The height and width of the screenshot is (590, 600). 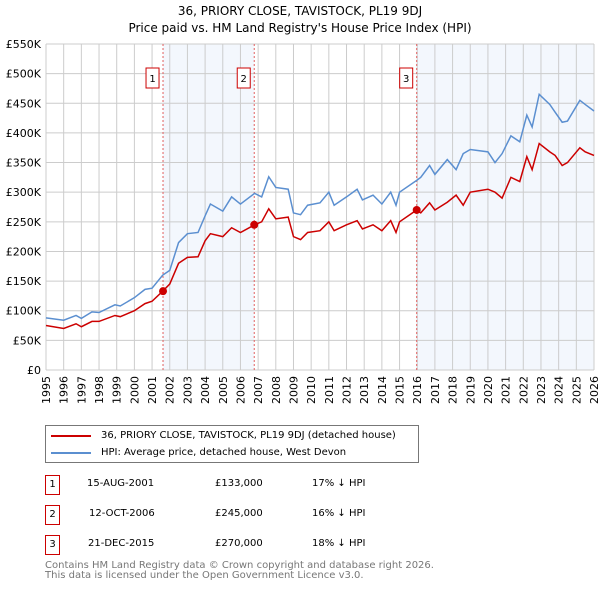 I want to click on x-tick-label: 2026, so click(x=594, y=390).